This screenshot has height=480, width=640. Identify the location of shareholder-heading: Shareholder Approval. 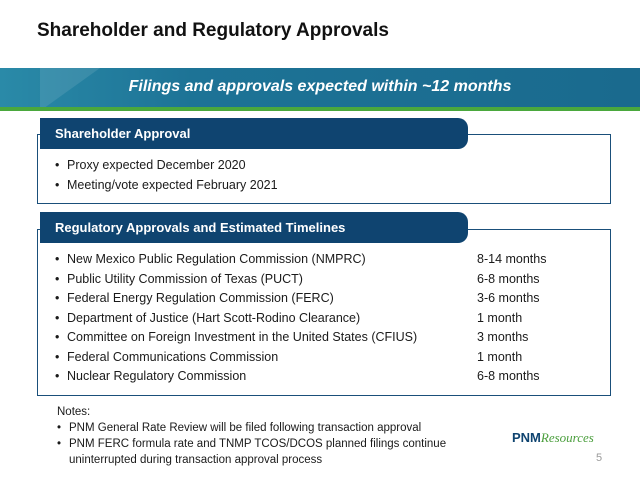
(254, 133).